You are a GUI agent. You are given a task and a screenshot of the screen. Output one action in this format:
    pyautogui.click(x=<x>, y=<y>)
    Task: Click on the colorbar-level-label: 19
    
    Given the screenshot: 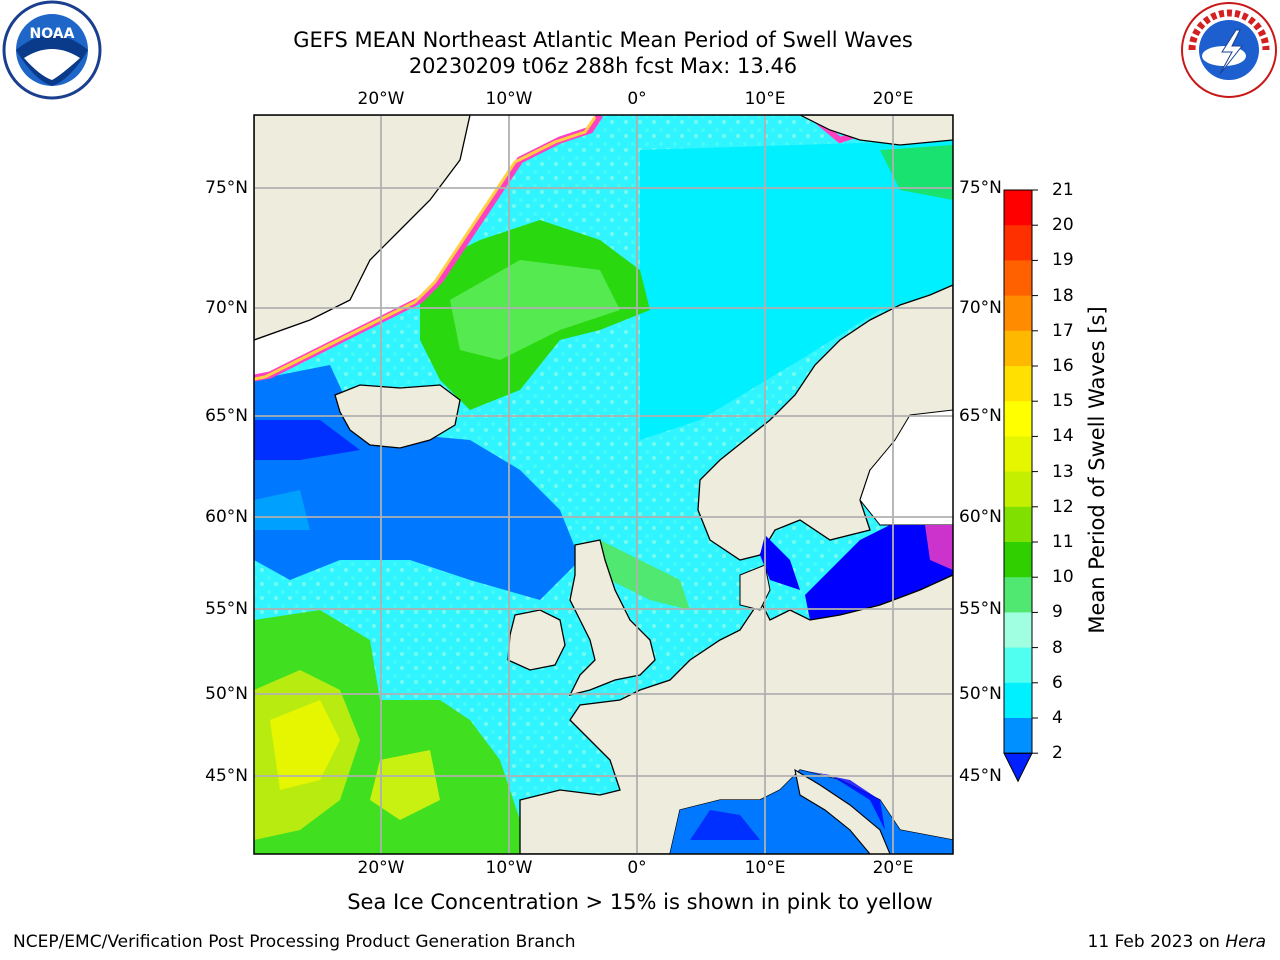 What is the action you would take?
    pyautogui.click(x=1063, y=260)
    